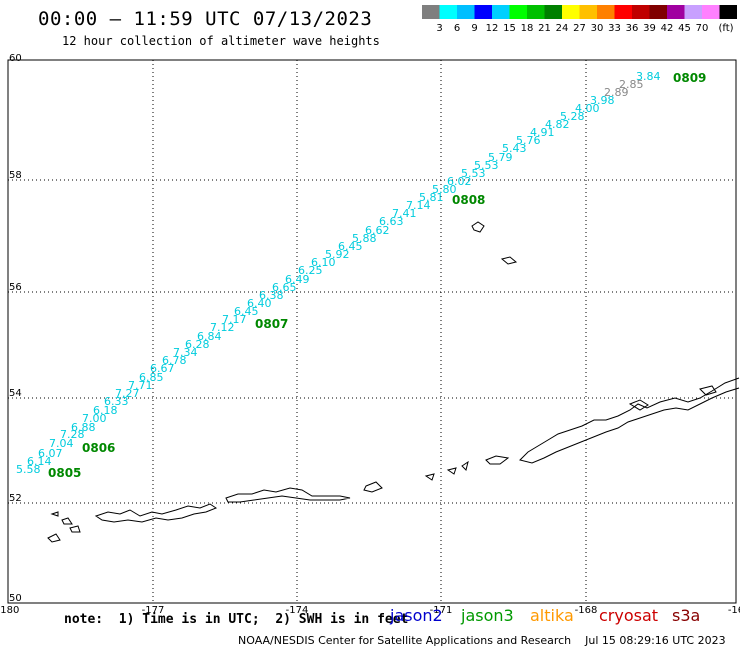 This screenshot has height=650, width=740. Describe the element at coordinates (61, 443) in the screenshot. I see `swh-value: 7.04` at that location.